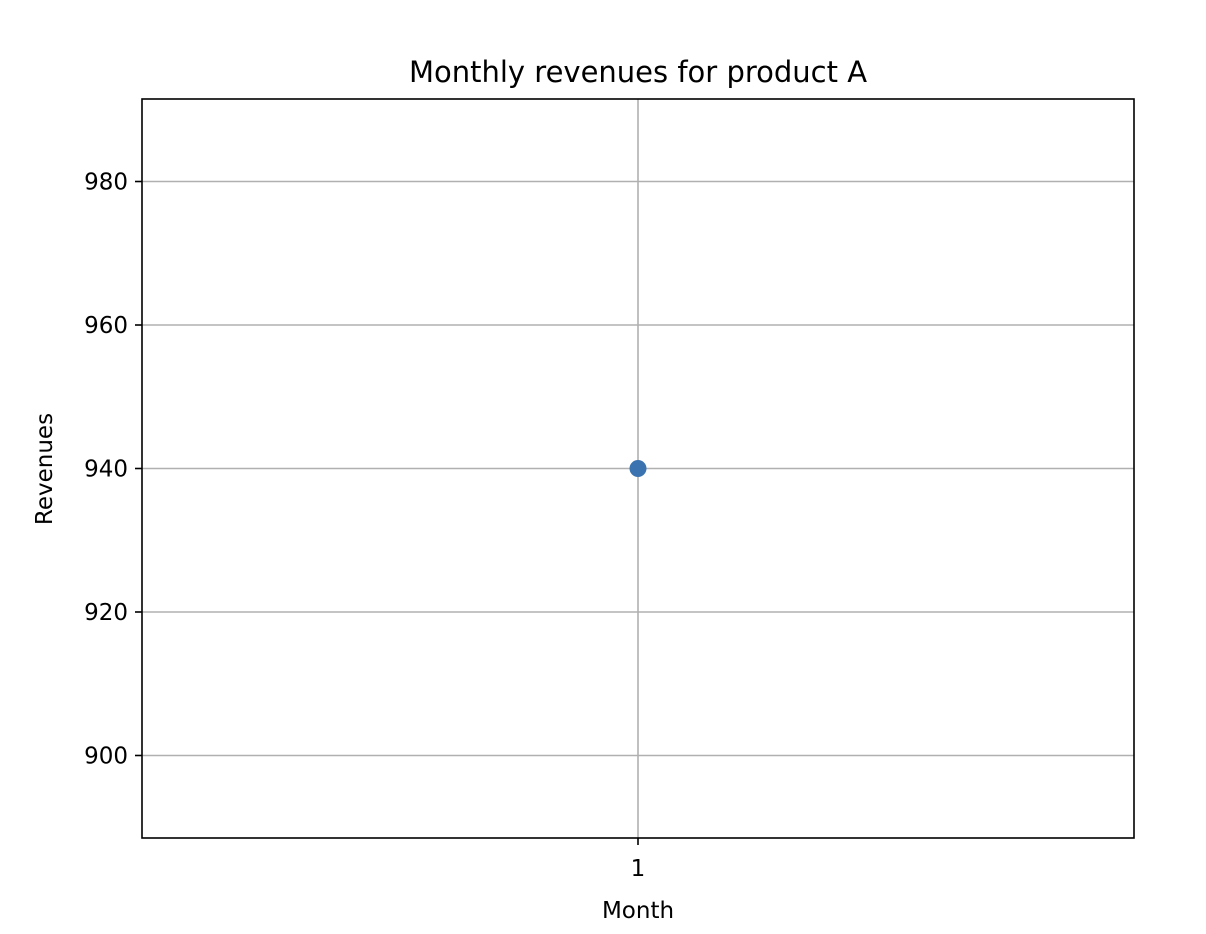 The height and width of the screenshot is (934, 1206). Describe the element at coordinates (106, 183) in the screenshot. I see `y-tick-label: 980` at that location.